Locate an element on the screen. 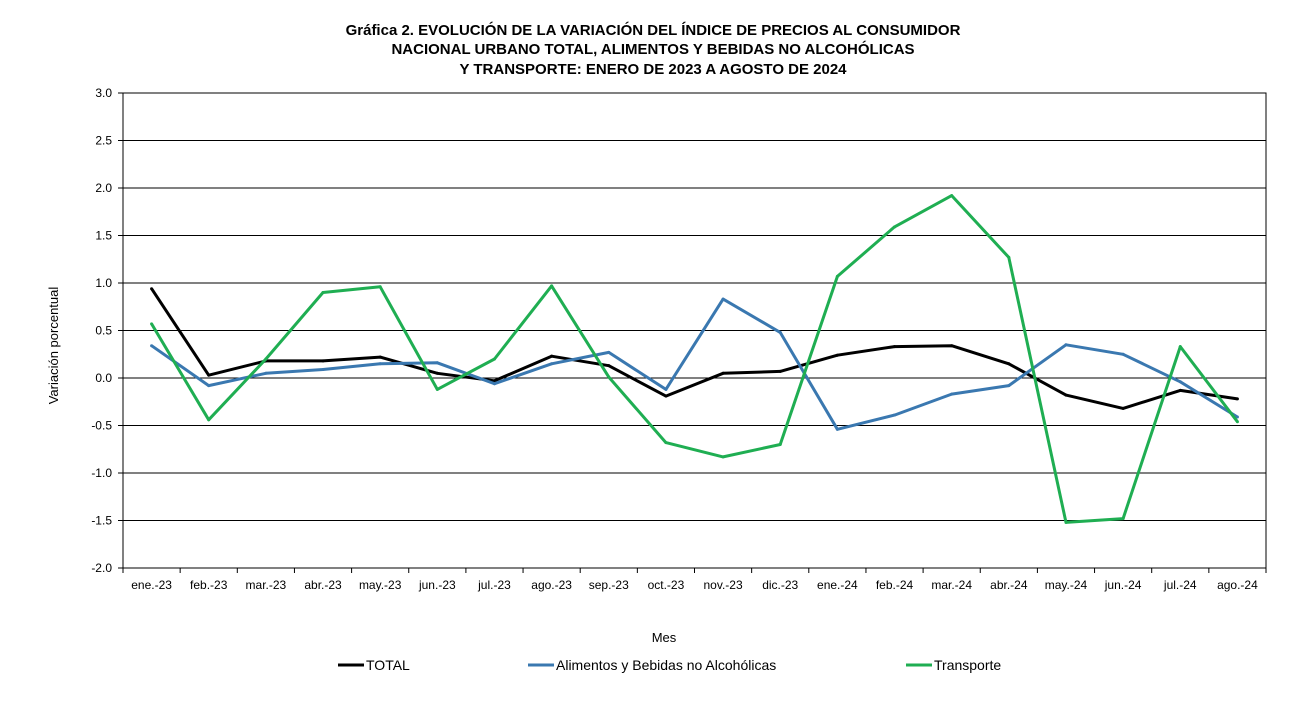 Image resolution: width=1297 pixels, height=715 pixels. y-axis-ticks: 3.0 2.5 2.0 1.5 1.0 0.5 0.0 -0.5 -1.0 -1.5 -2.0 is located at coordinates (107, 330).